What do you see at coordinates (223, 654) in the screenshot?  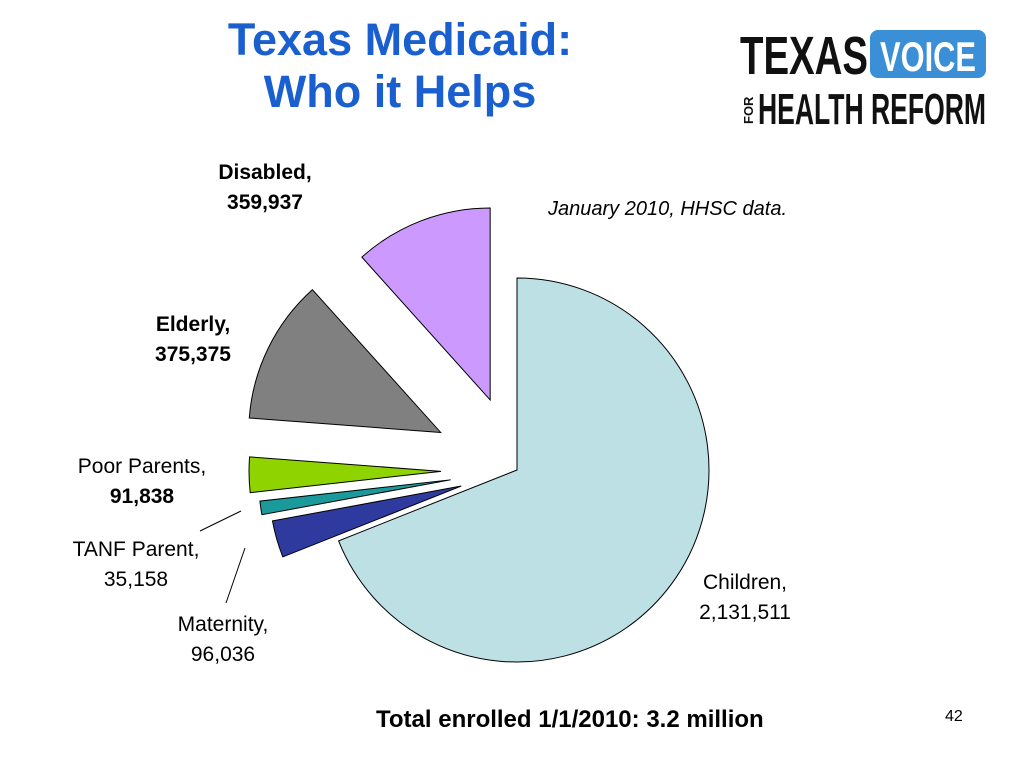 I see `label-maternity-value: 96,036` at bounding box center [223, 654].